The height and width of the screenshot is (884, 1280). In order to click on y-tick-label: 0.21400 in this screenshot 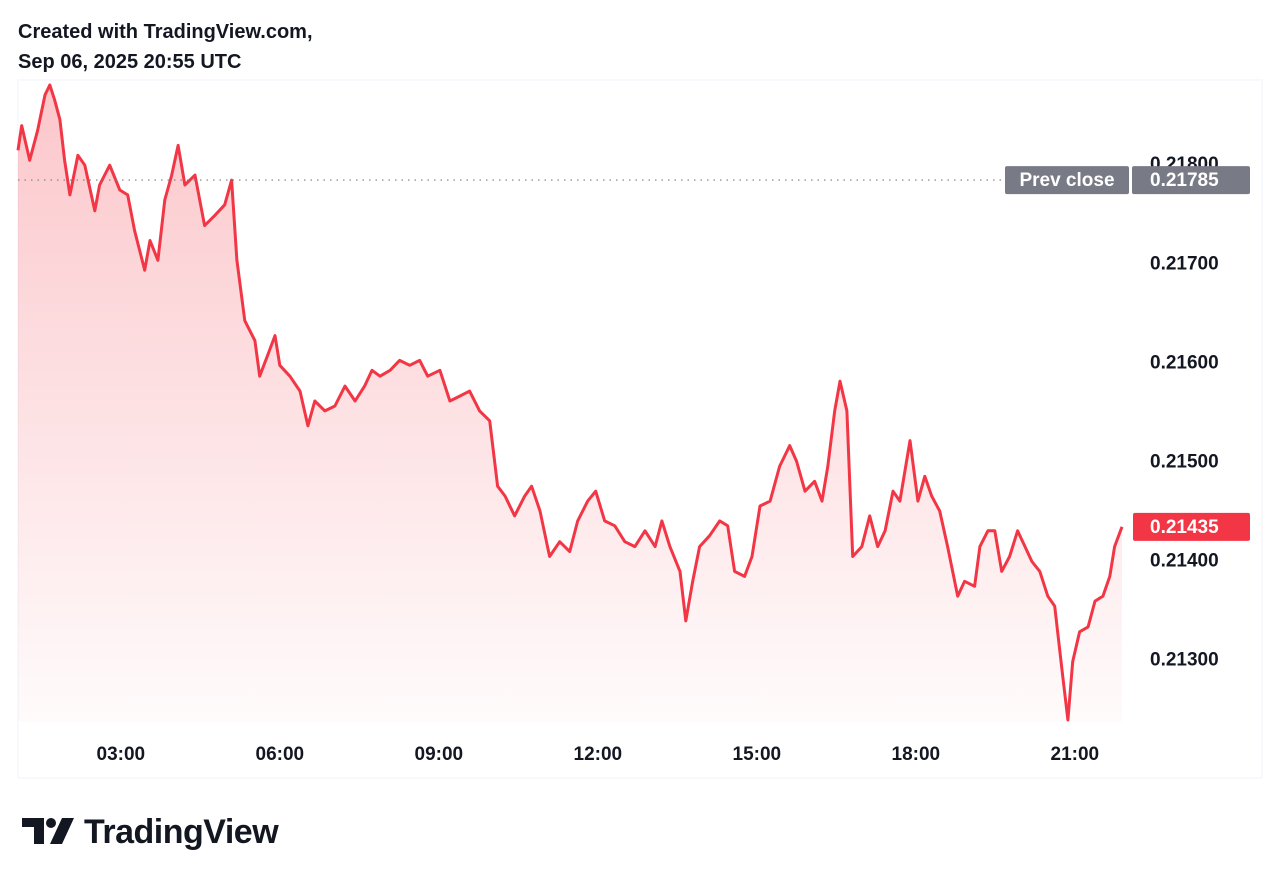, I will do `click(1184, 561)`.